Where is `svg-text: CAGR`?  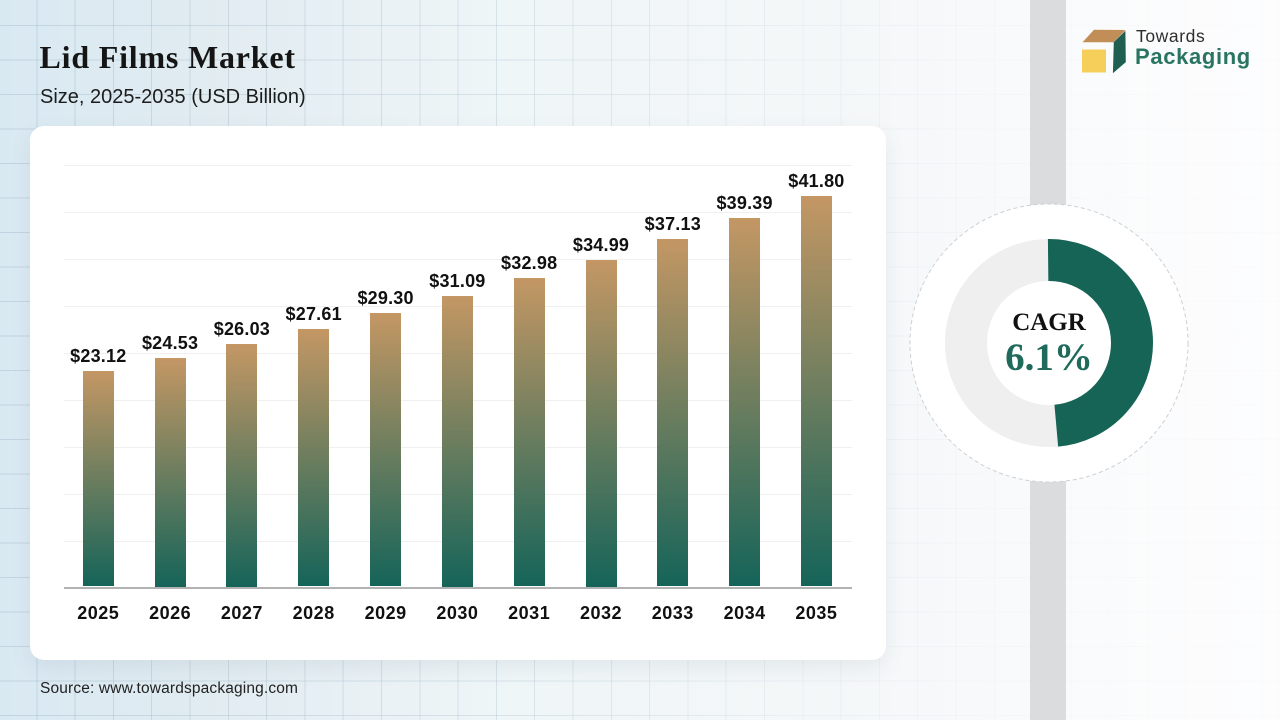
svg-text: CAGR is located at coordinates (1049, 322).